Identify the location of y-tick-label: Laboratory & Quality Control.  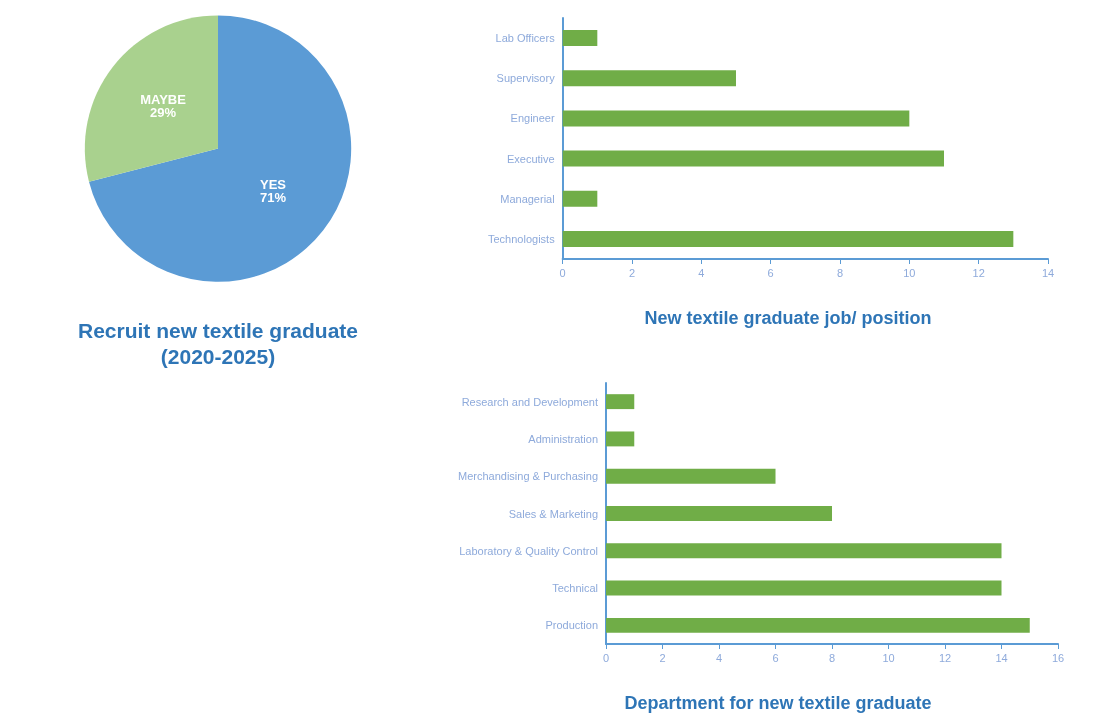
(529, 550).